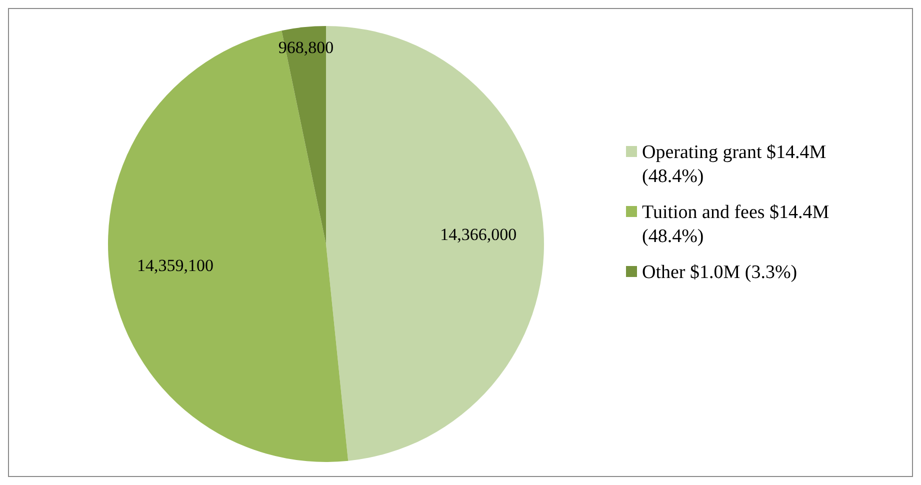 This screenshot has width=921, height=485. I want to click on legend-label: Operating grant $14.4M (48.4%), so click(734, 164).